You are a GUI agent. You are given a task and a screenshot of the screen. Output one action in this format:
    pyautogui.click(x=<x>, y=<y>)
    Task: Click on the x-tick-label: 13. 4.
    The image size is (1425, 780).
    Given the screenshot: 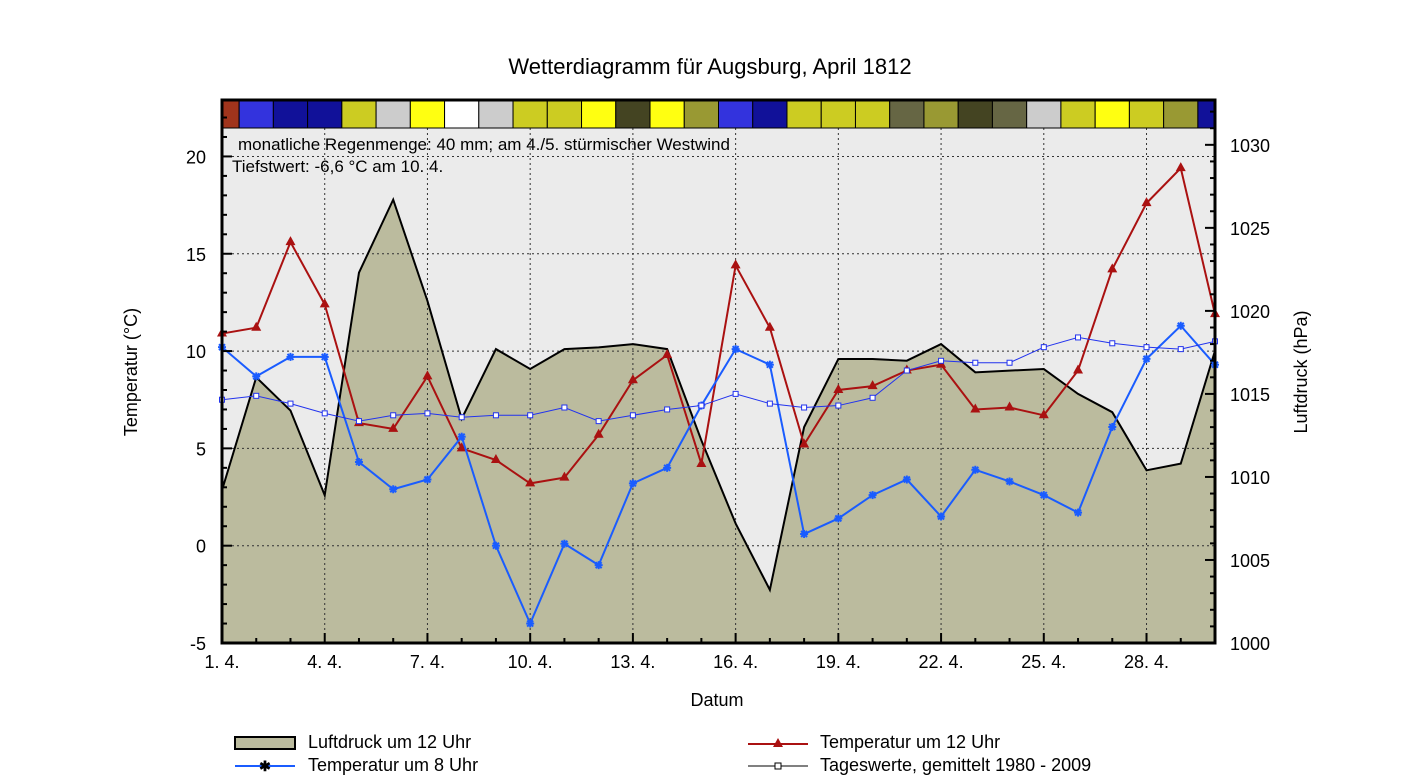 What is the action you would take?
    pyautogui.click(x=632, y=662)
    